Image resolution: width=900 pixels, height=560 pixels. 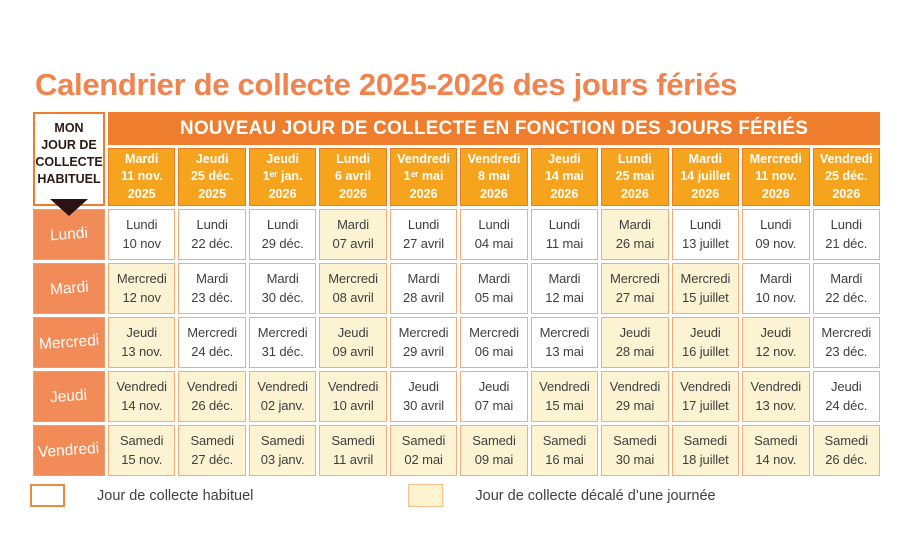 What do you see at coordinates (212, 405) in the screenshot?
I see `collection-cell-text: 26 déc.` at bounding box center [212, 405].